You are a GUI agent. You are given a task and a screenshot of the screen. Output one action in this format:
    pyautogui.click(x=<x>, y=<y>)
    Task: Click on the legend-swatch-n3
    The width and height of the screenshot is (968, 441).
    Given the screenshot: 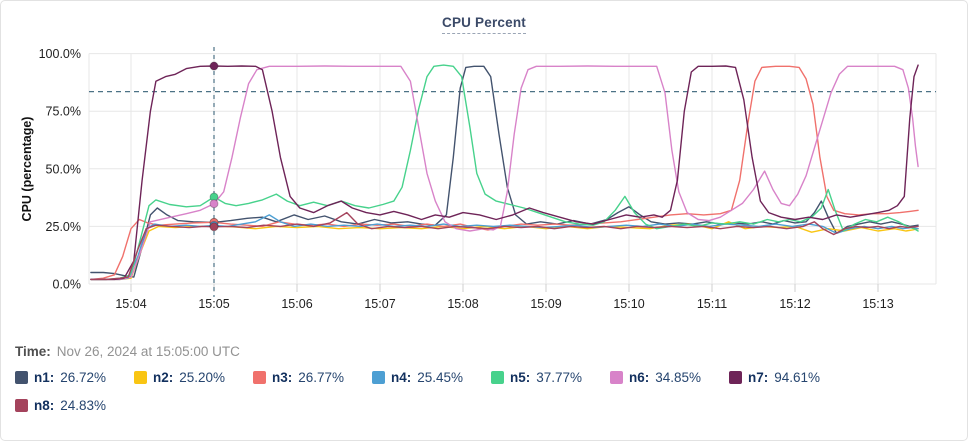 What is the action you would take?
    pyautogui.click(x=259, y=377)
    